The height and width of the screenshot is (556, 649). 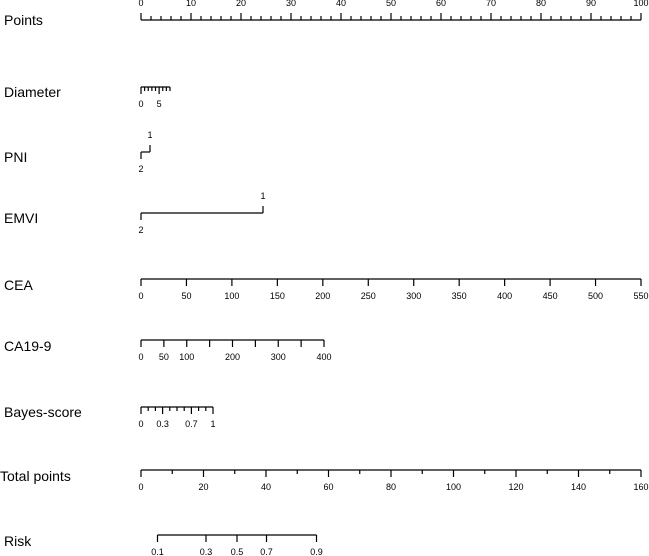 I want to click on ca19-9-tick-label-0: 0, so click(x=140, y=357).